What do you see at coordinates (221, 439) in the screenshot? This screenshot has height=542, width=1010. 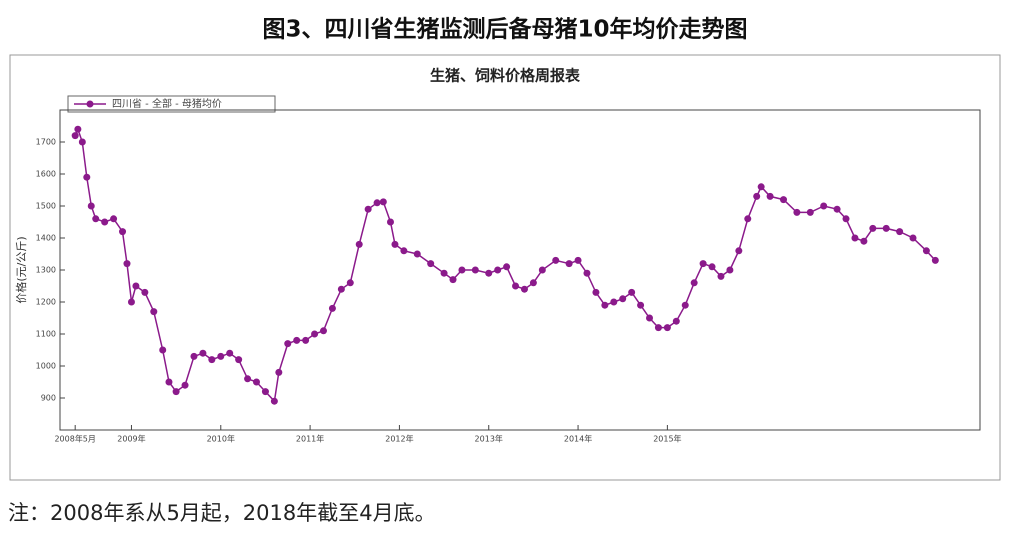 I see `x-tick-label: 2010年` at bounding box center [221, 439].